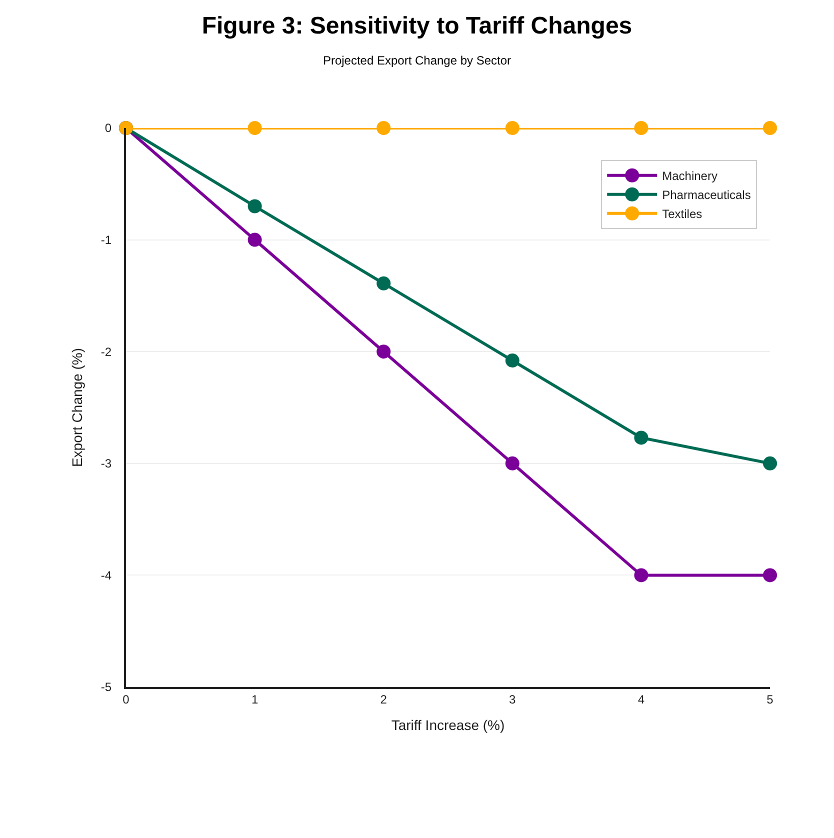  Describe the element at coordinates (126, 699) in the screenshot. I see `x-tick-label: 0` at that location.